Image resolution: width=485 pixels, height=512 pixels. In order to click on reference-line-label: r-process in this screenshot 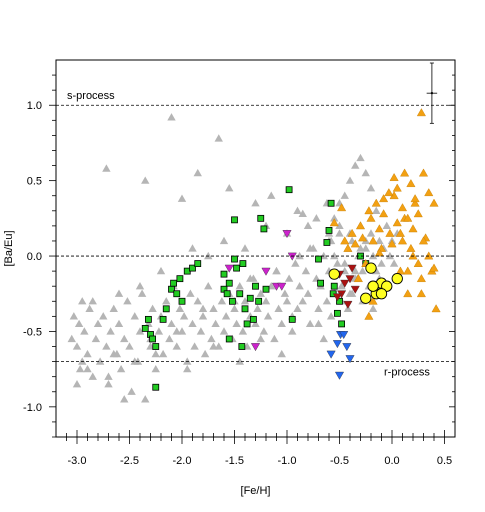, I will do `click(407, 373)`.